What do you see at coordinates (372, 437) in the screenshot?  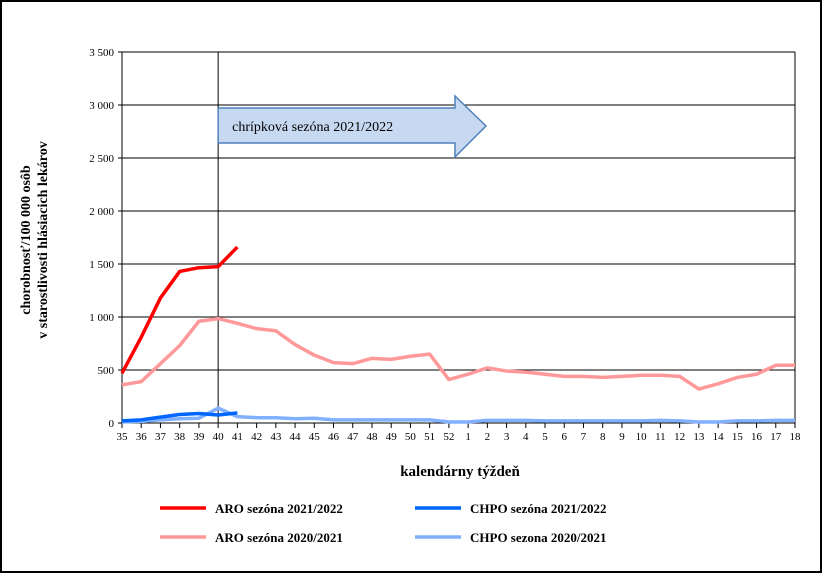 I see `x-tick-label: 48` at bounding box center [372, 437].